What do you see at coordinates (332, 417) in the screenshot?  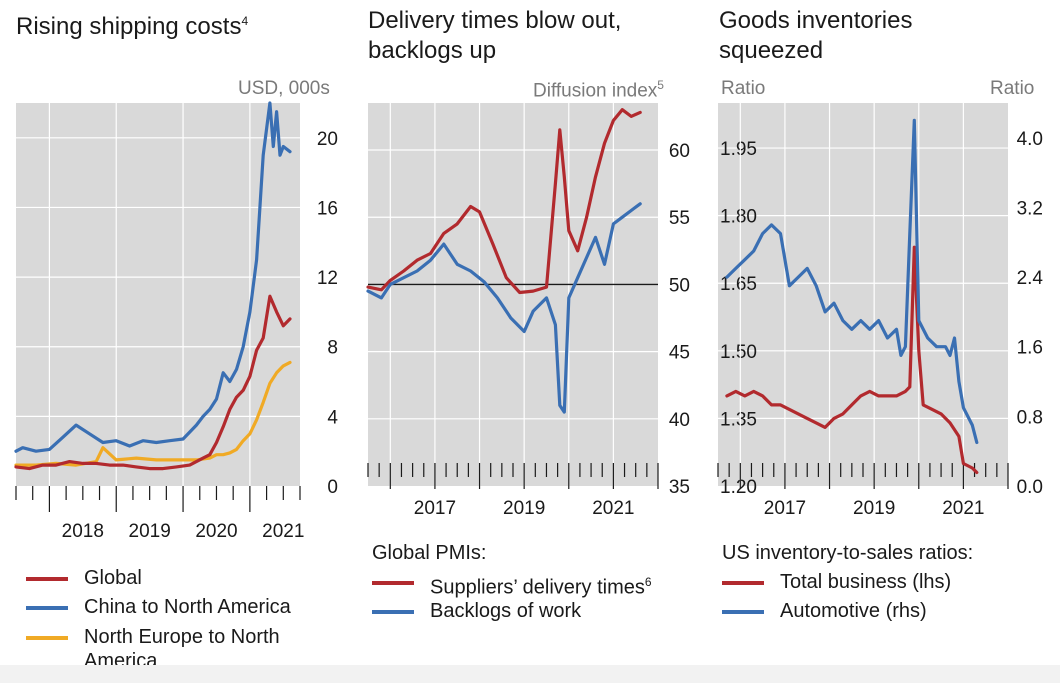 I see `panel1-ytick: 4` at bounding box center [332, 417].